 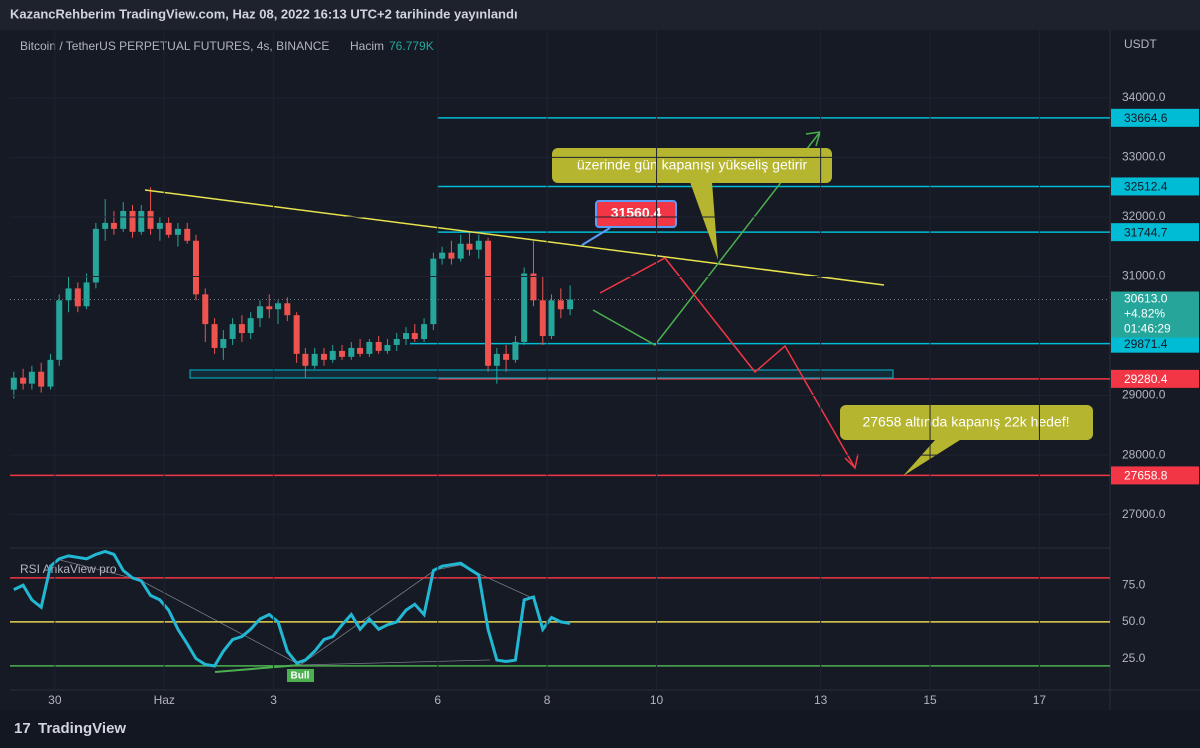 What do you see at coordinates (727, 363) in the screenshot?
I see `bear-path` at bounding box center [727, 363].